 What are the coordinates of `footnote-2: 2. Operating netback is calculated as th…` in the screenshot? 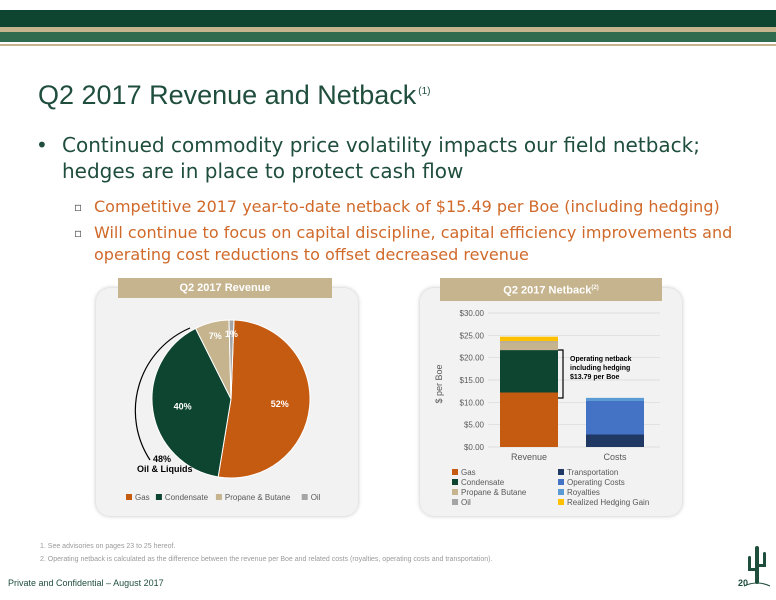 It's located at (266, 559).